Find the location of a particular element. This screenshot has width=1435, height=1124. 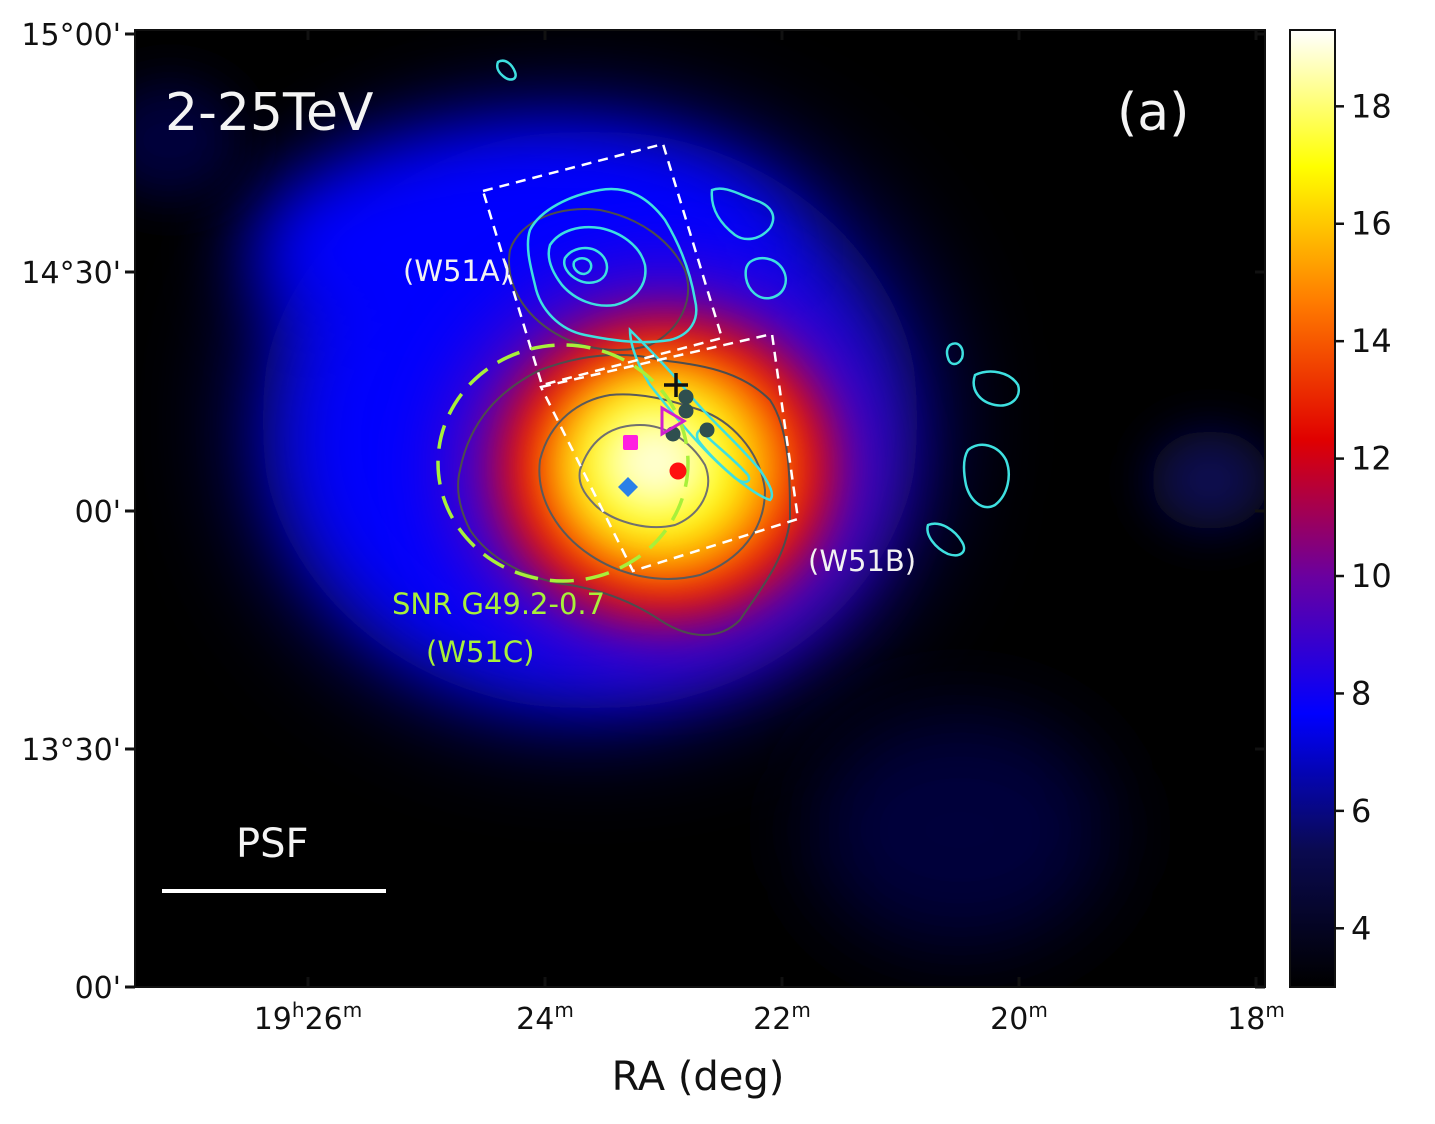

x-tick-label: 24m is located at coordinates (545, 1017).